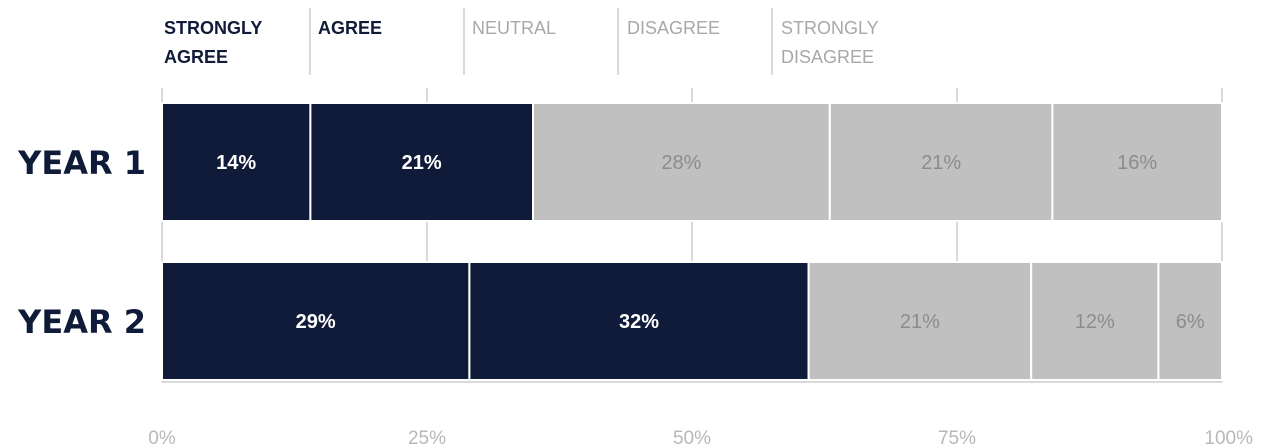 Image resolution: width=1263 pixels, height=448 pixels. Describe the element at coordinates (213, 42) in the screenshot. I see `legend-entry: STRONGLY AGREE` at that location.